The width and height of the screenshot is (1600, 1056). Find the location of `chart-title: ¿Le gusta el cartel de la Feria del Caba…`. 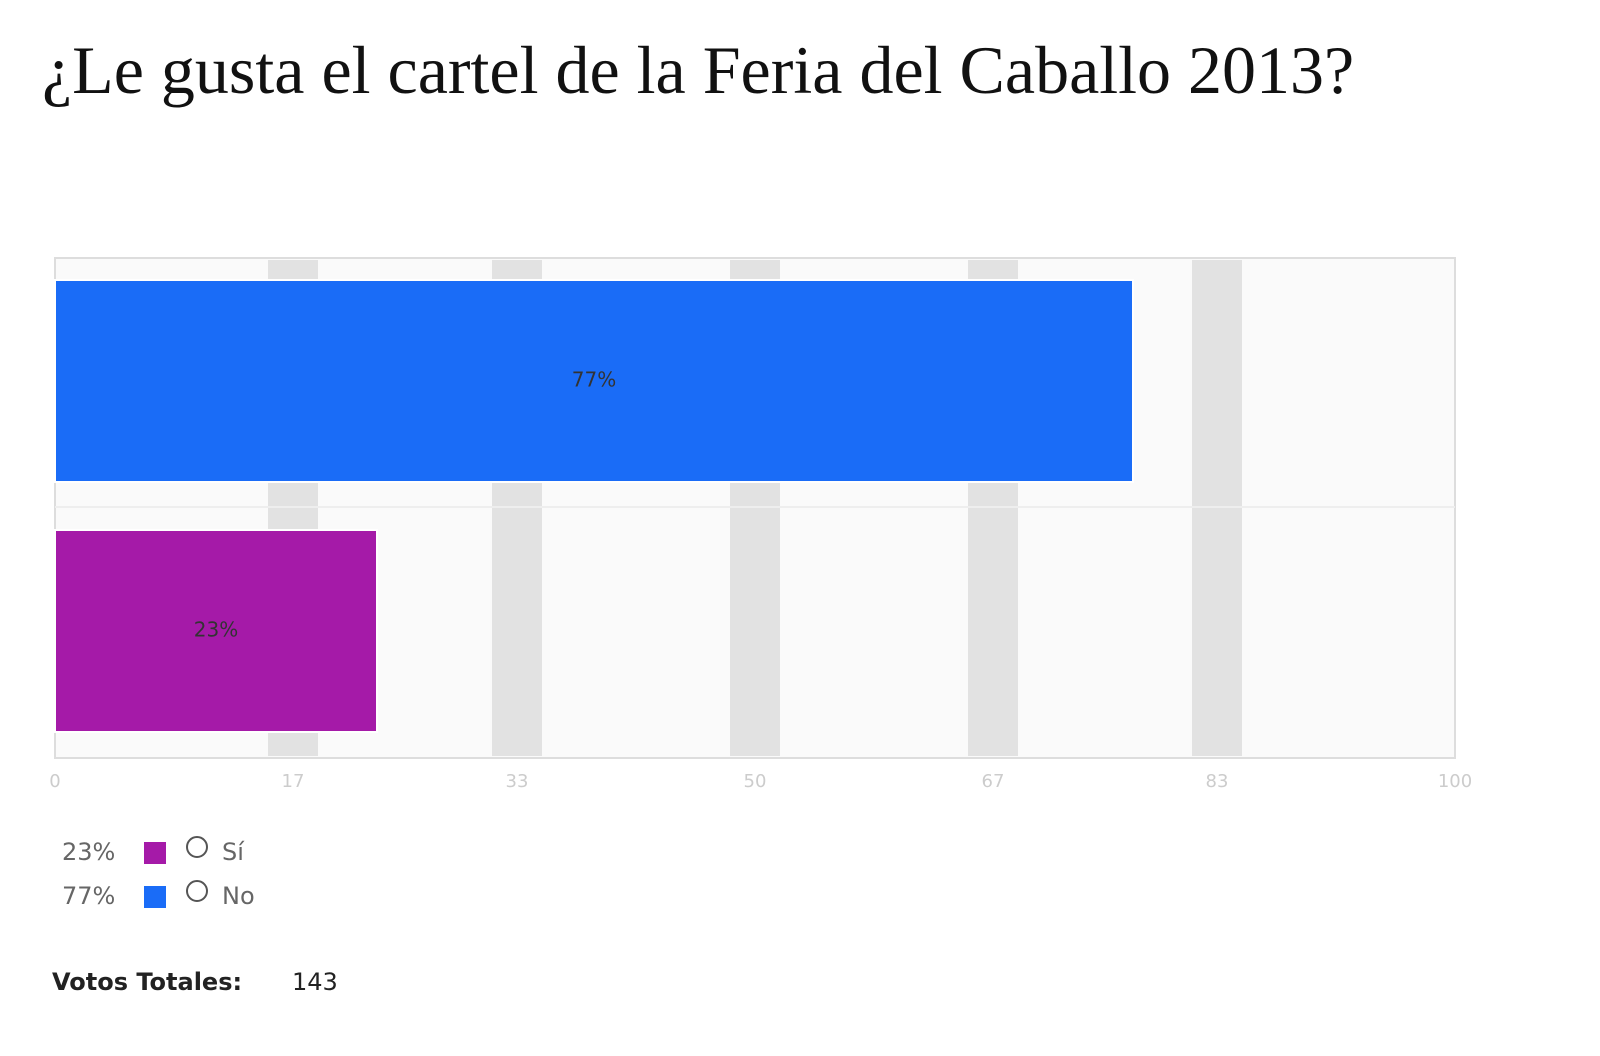

chart-title: ¿Le gusta el cartel de la Feria del Caba… is located at coordinates (698, 70).